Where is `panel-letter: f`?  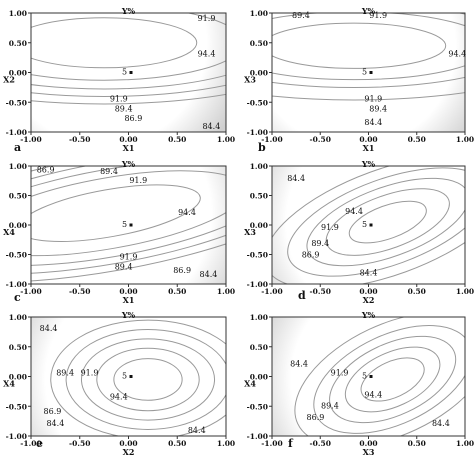
panel-letter: f is located at coordinates (291, 443).